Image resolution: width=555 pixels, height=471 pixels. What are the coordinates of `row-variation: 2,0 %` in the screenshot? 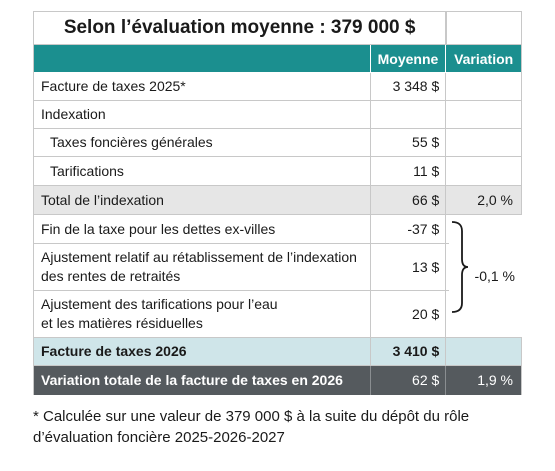 It's located at (495, 199).